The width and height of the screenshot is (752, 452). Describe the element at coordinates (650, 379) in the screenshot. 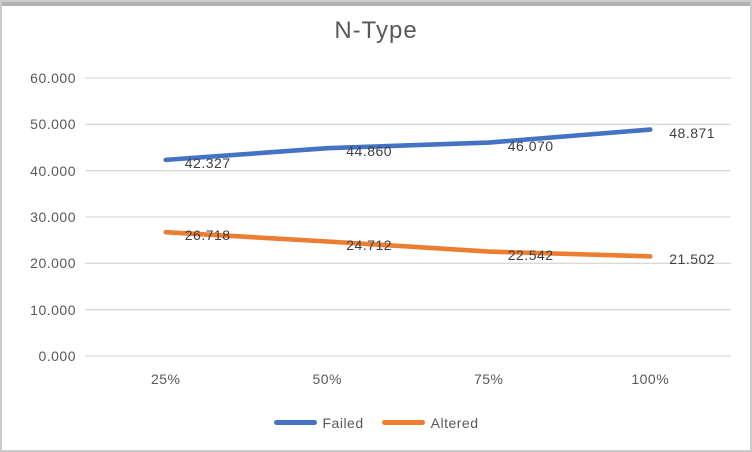

I see `x-tick-label: 100%` at that location.